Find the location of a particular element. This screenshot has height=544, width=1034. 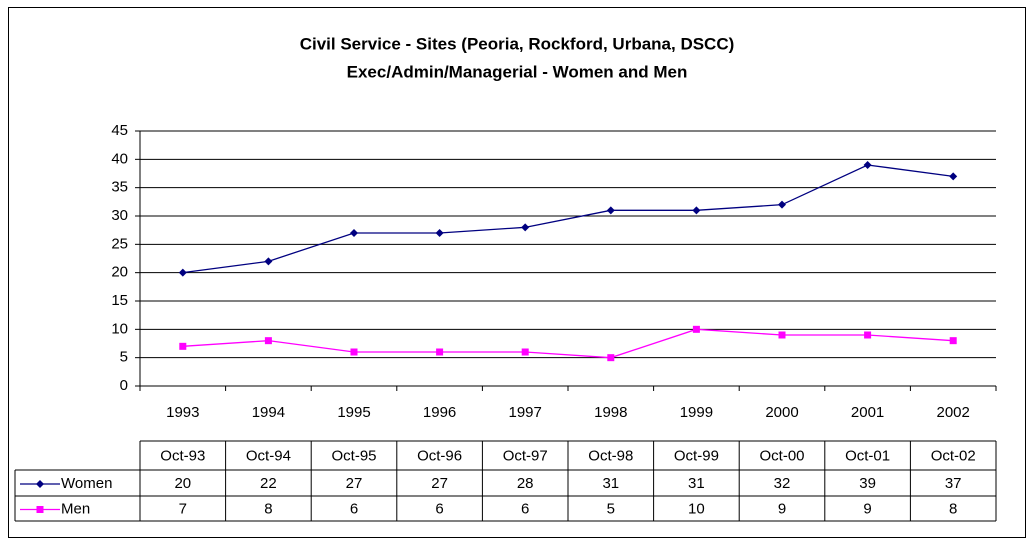

x-tick-label: 1995 is located at coordinates (353, 412).